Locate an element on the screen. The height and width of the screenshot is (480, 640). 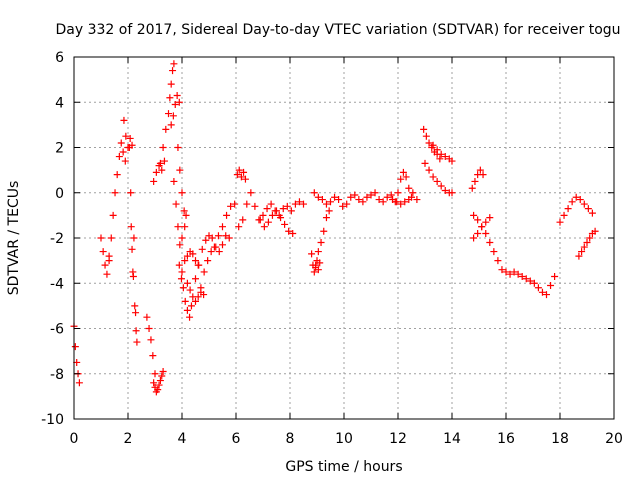
series-s18 is located at coordinates (218, 248).